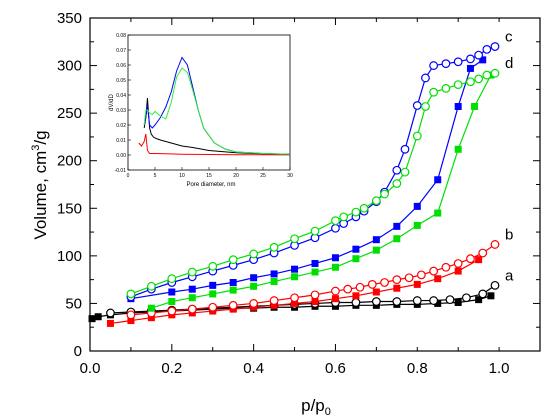 Image resolution: width=550 pixels, height=420 pixels. Describe the element at coordinates (155, 176) in the screenshot. I see `inset-x-tick-label: 5` at that location.